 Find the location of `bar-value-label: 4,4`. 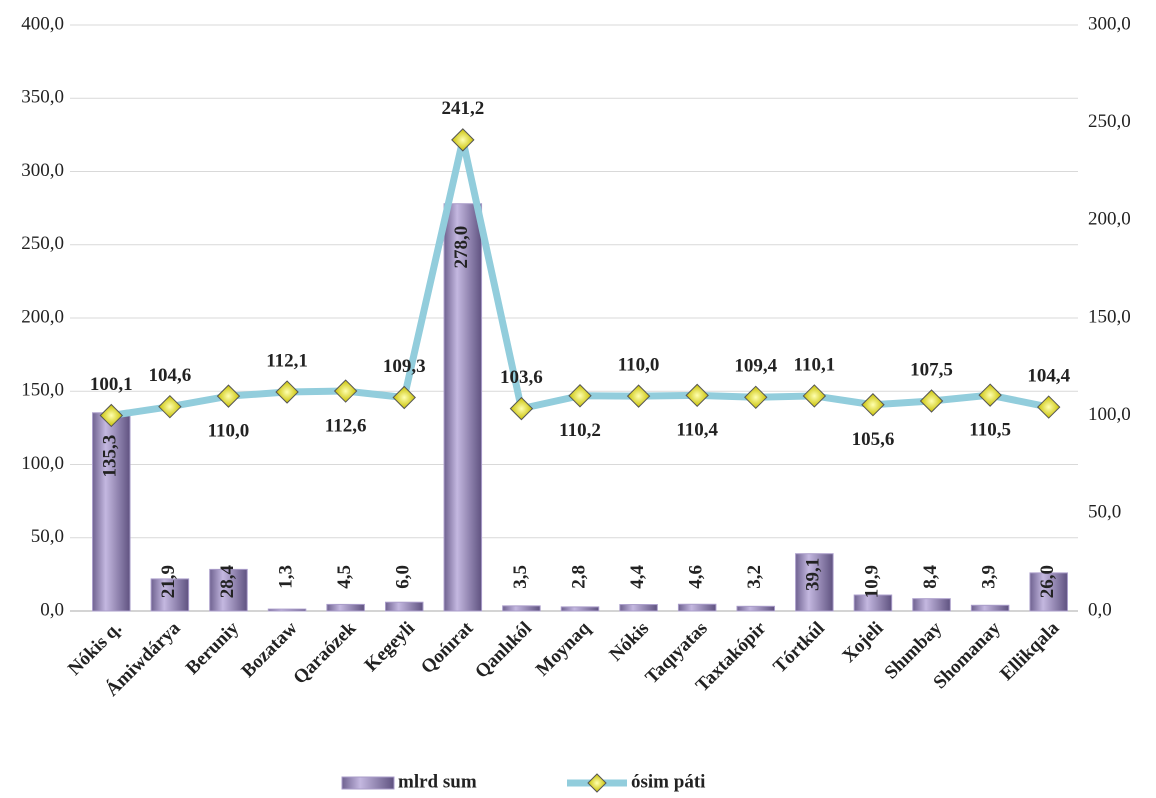

bar-value-label: 4,4 is located at coordinates (637, 577).